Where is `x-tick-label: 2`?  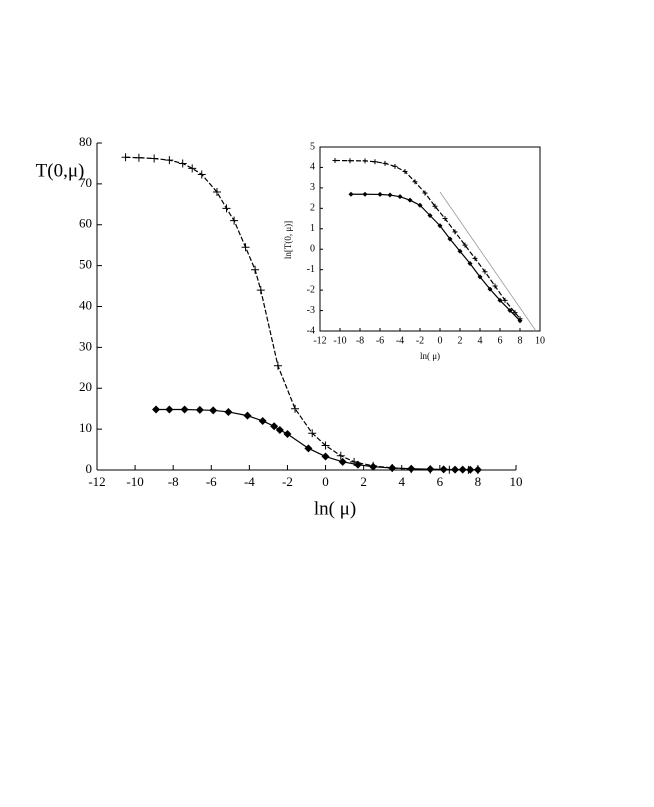 x-tick-label: 2 is located at coordinates (460, 340).